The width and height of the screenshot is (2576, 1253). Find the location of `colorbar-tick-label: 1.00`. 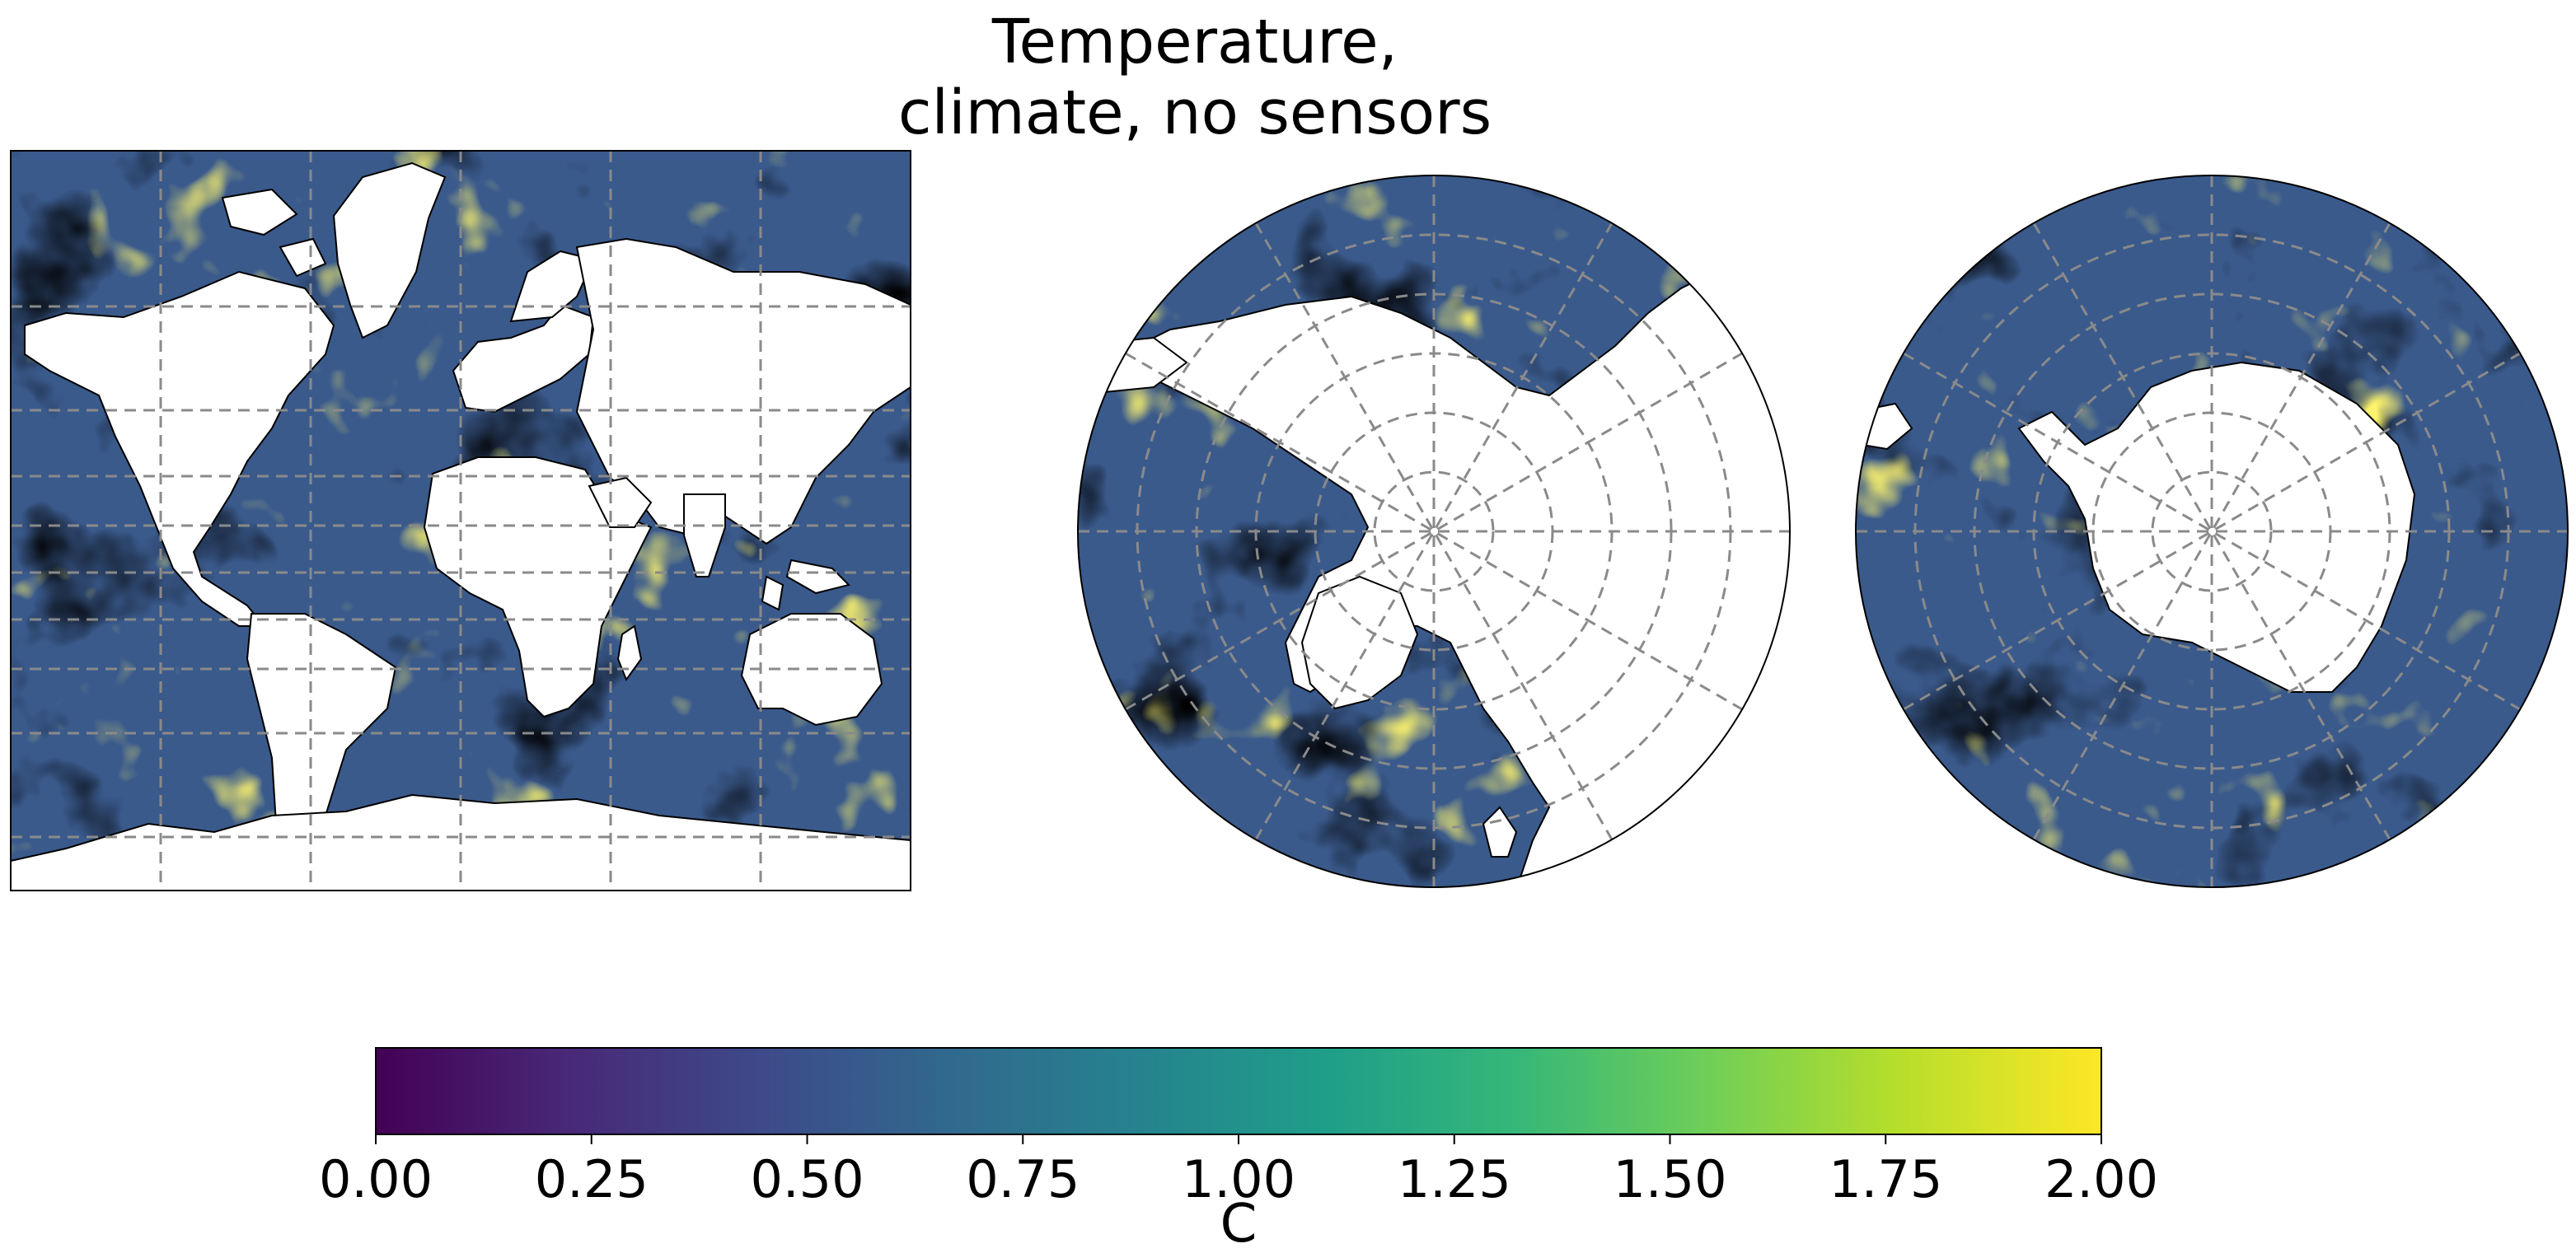

colorbar-tick-label: 1.00 is located at coordinates (1238, 1179).